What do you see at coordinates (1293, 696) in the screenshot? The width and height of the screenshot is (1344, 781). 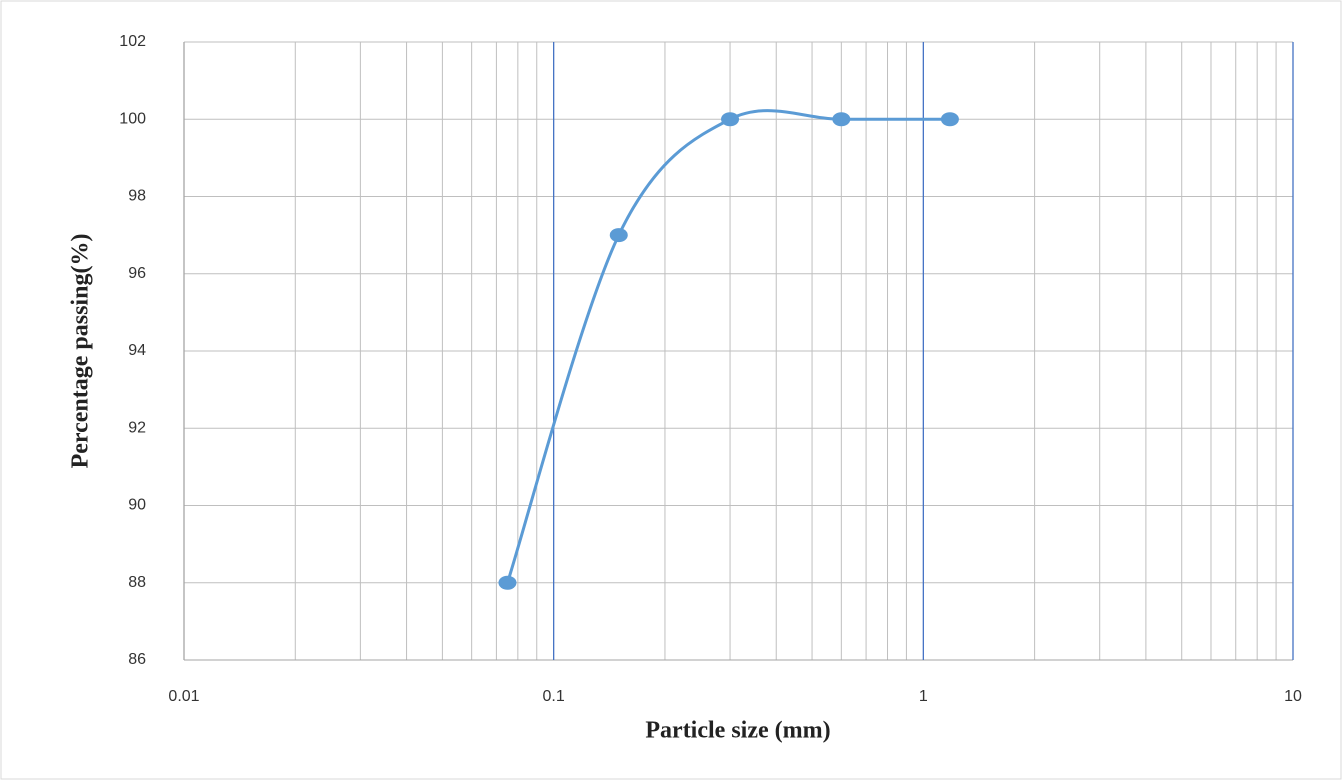 I see `x-tick-label: 10` at bounding box center [1293, 696].